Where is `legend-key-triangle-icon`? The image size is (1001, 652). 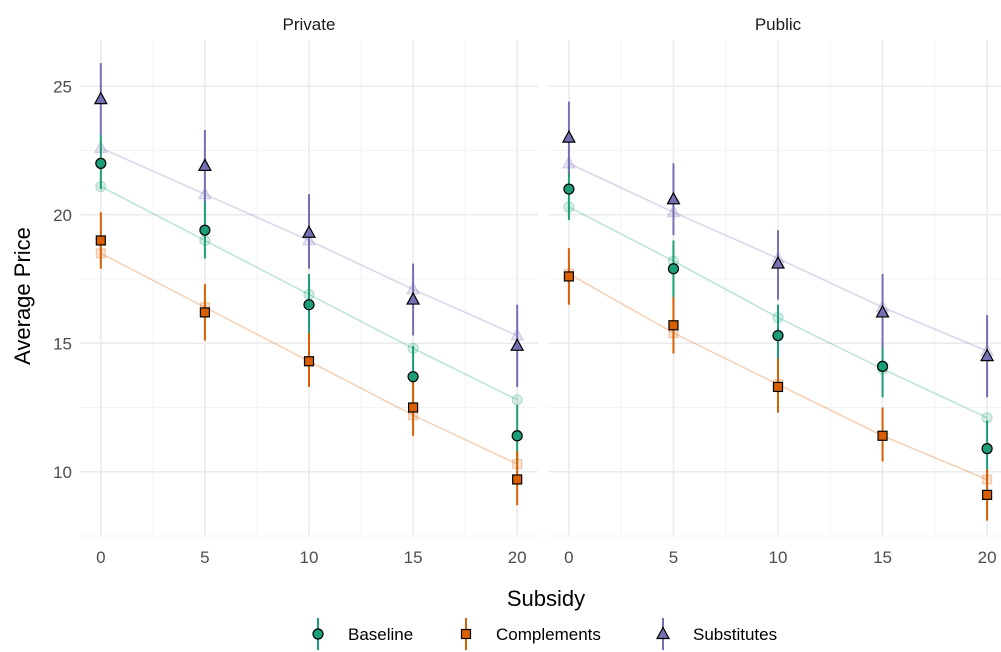 legend-key-triangle-icon is located at coordinates (663, 633).